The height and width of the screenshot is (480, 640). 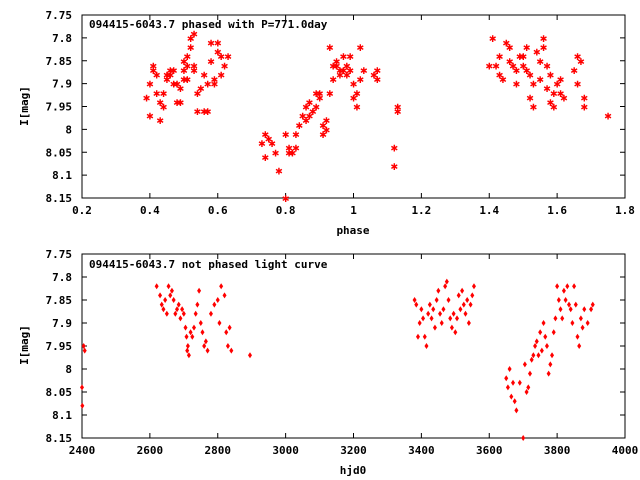 What do you see at coordinates (59, 392) in the screenshot?
I see `y-tick-label: 8.05` at bounding box center [59, 392].